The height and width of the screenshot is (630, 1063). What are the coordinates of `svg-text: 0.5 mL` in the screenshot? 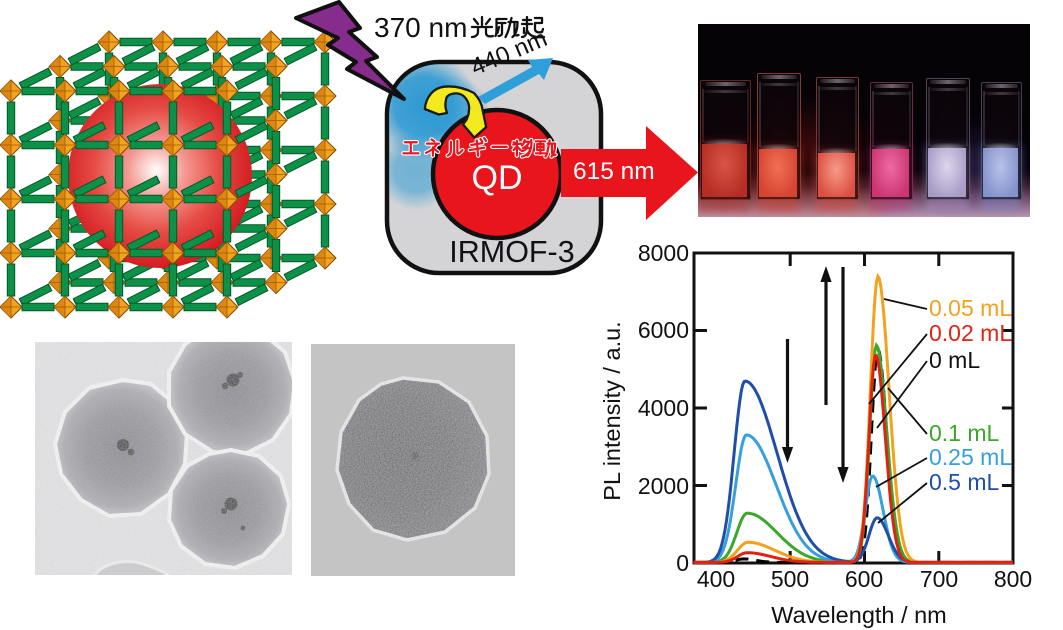 It's located at (964, 482).